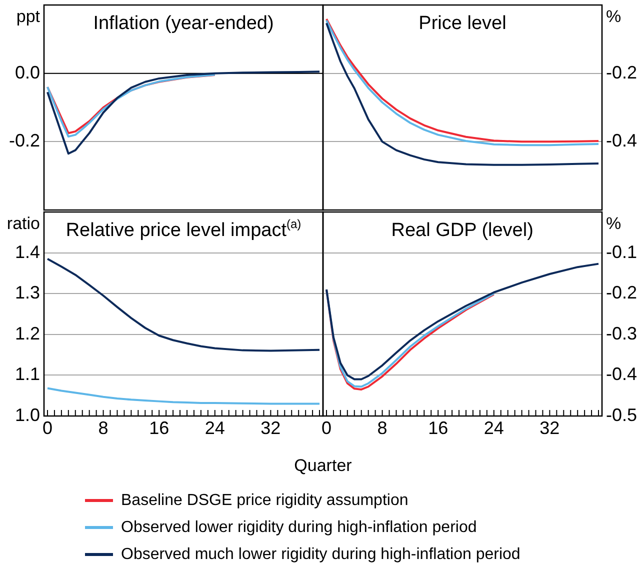  Describe the element at coordinates (462, 230) in the screenshot. I see `chart-title: Real GDP (level)` at that location.